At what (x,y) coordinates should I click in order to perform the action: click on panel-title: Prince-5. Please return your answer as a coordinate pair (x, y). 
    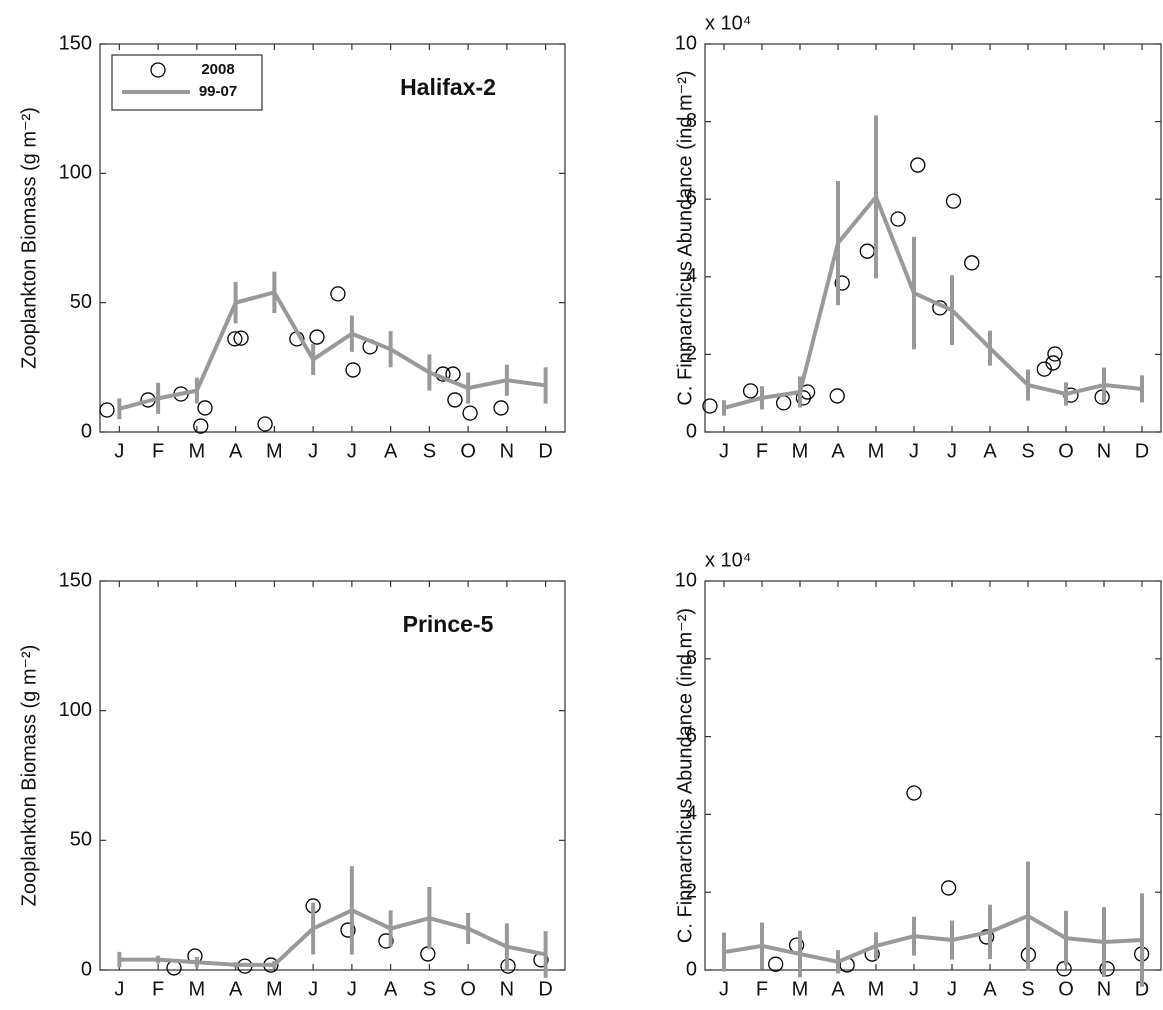
    Looking at the image, I should click on (448, 624).